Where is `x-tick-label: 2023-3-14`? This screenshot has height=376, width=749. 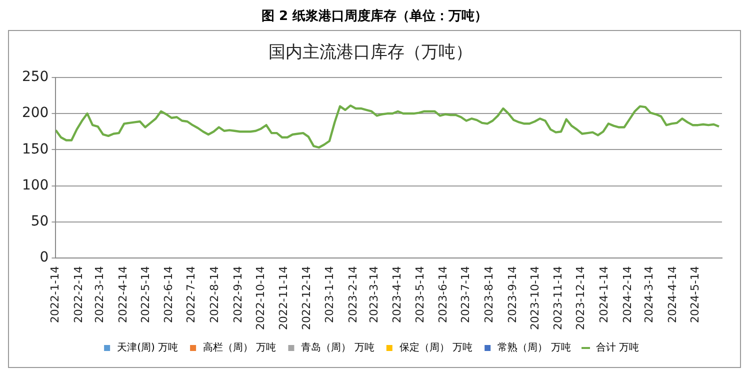
x-tick-label: 2023-3-14 is located at coordinates (373, 295).